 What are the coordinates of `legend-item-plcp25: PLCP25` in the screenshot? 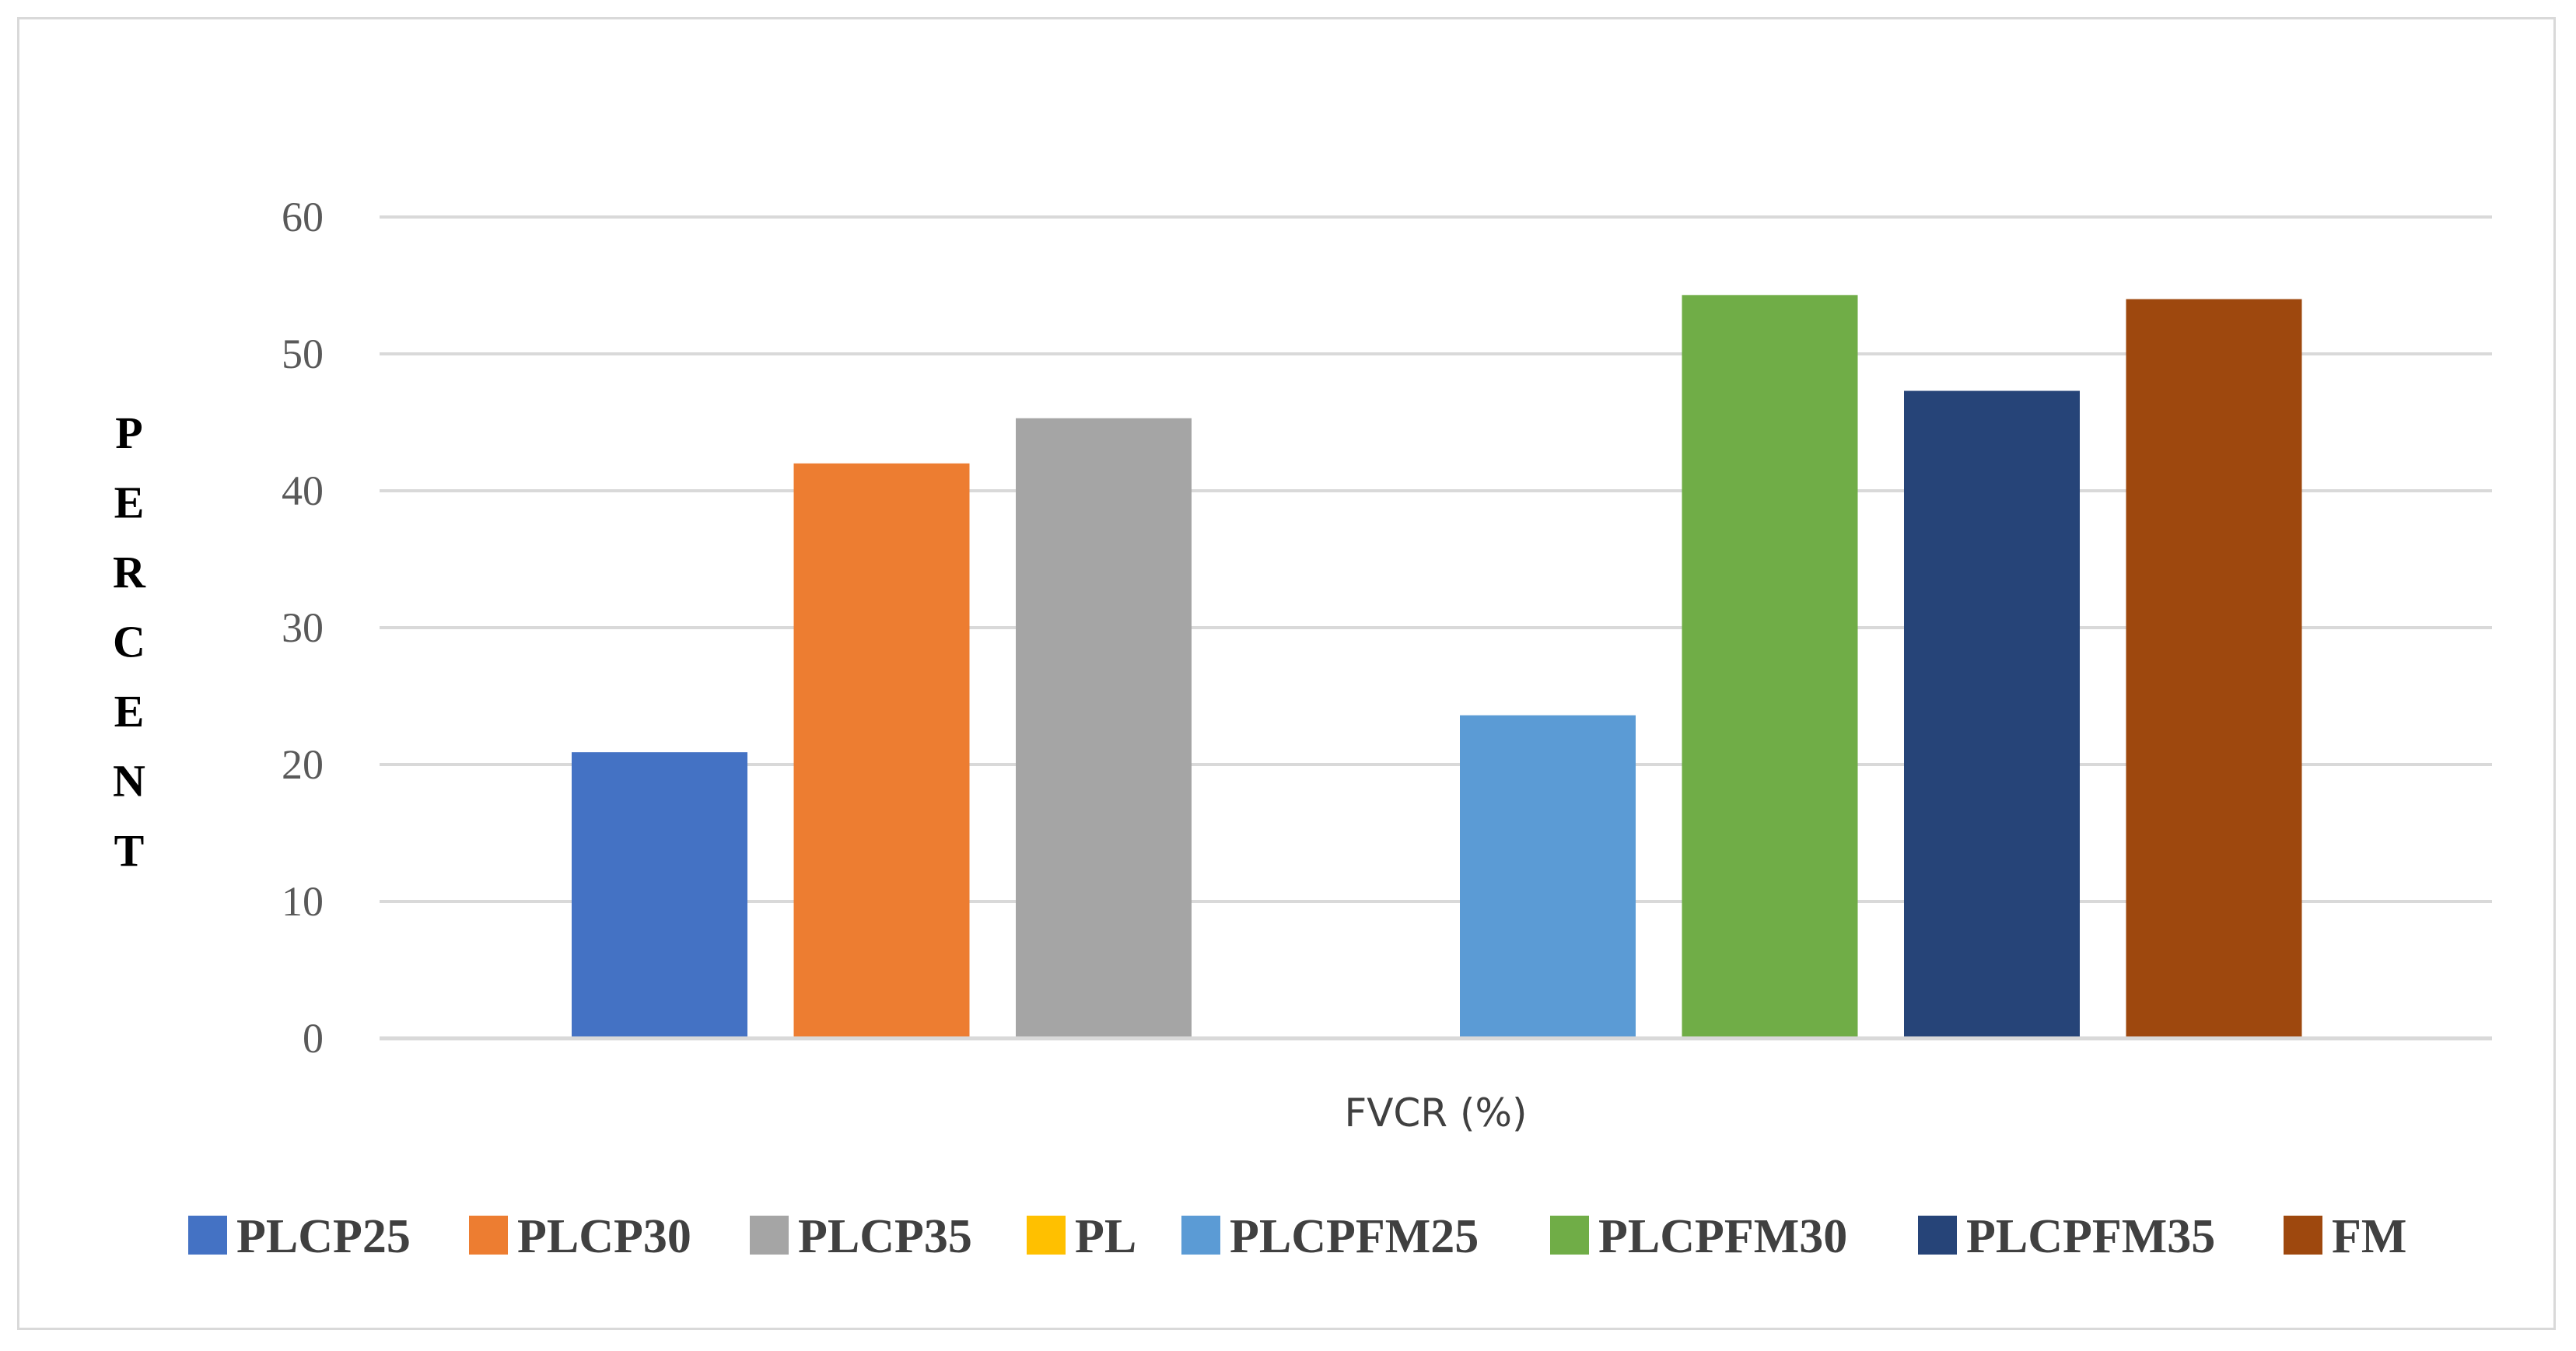 It's located at (300, 1237).